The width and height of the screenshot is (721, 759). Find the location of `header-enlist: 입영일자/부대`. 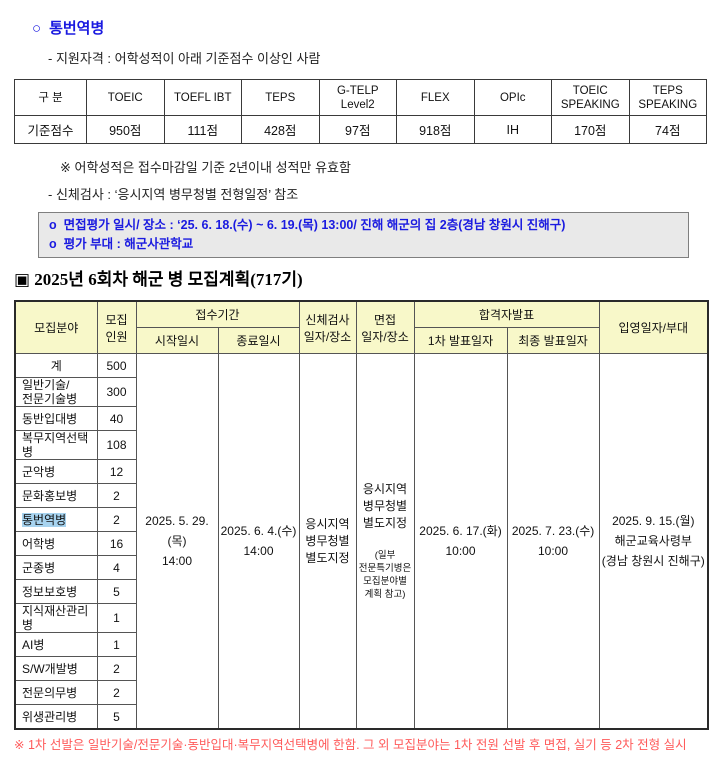

header-enlist: 입영일자/부대 is located at coordinates (653, 327).